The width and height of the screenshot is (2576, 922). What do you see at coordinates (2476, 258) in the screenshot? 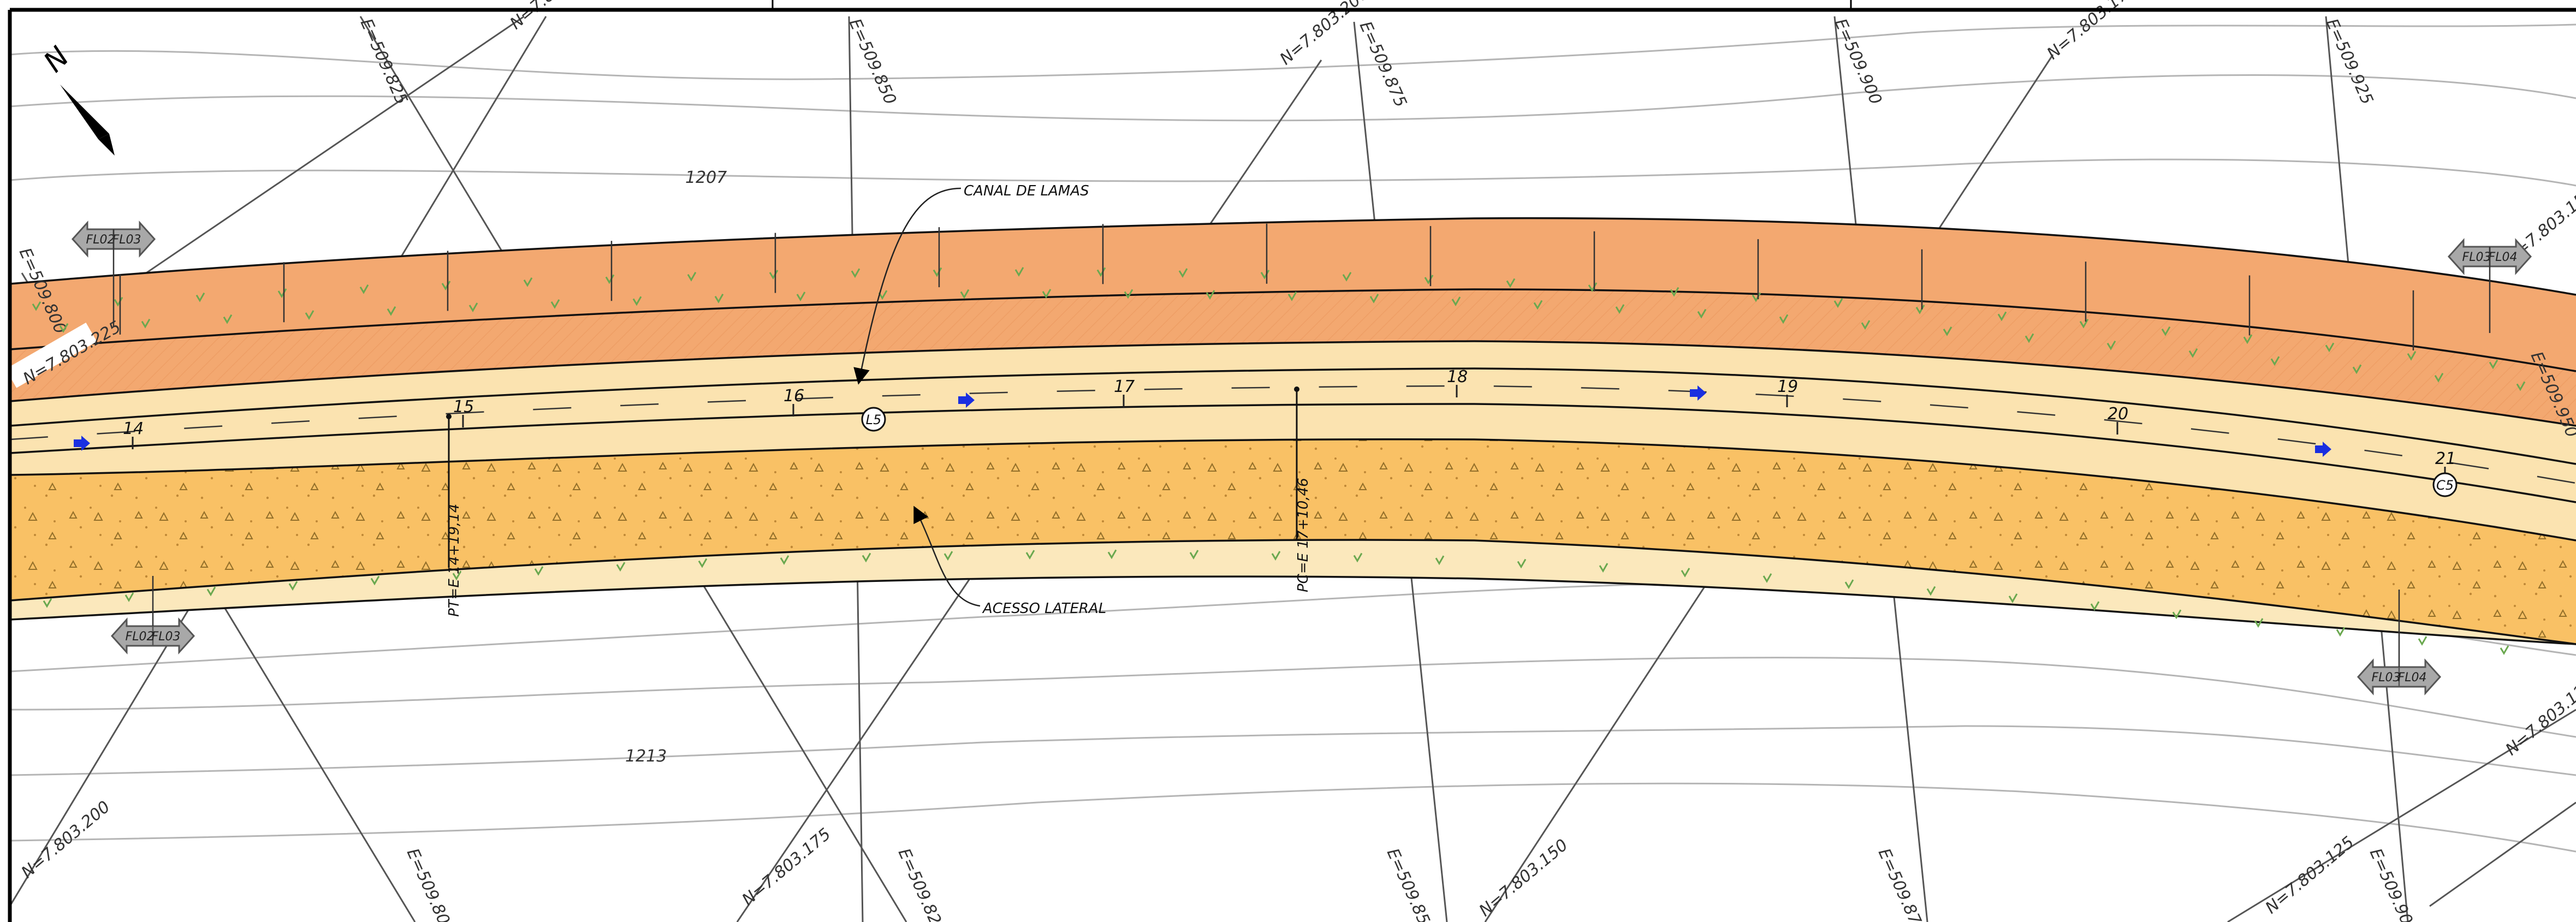
I see `badge-left-label: FL03` at bounding box center [2476, 258].